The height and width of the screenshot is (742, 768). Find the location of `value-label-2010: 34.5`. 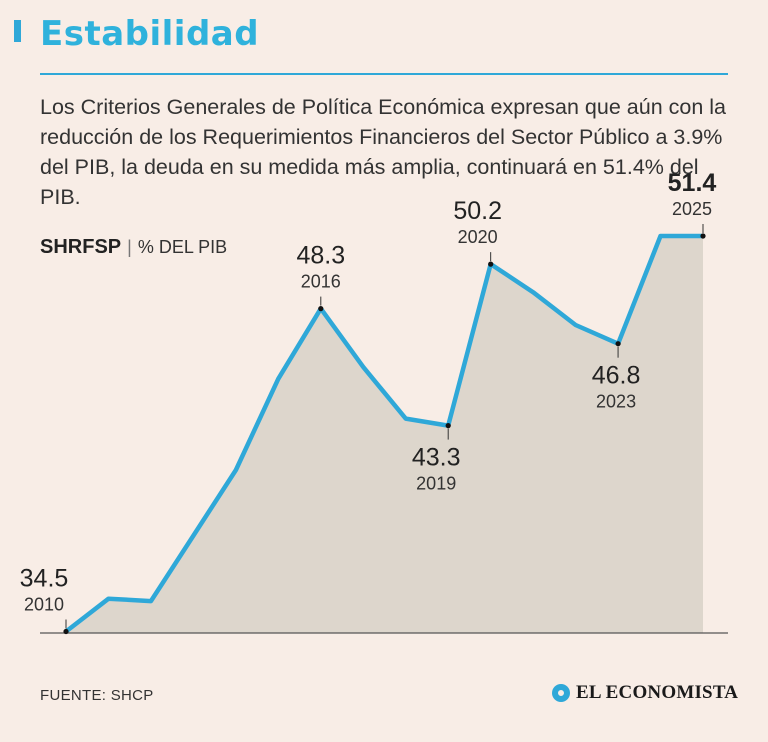

value-label-2010: 34.5 is located at coordinates (44, 579).